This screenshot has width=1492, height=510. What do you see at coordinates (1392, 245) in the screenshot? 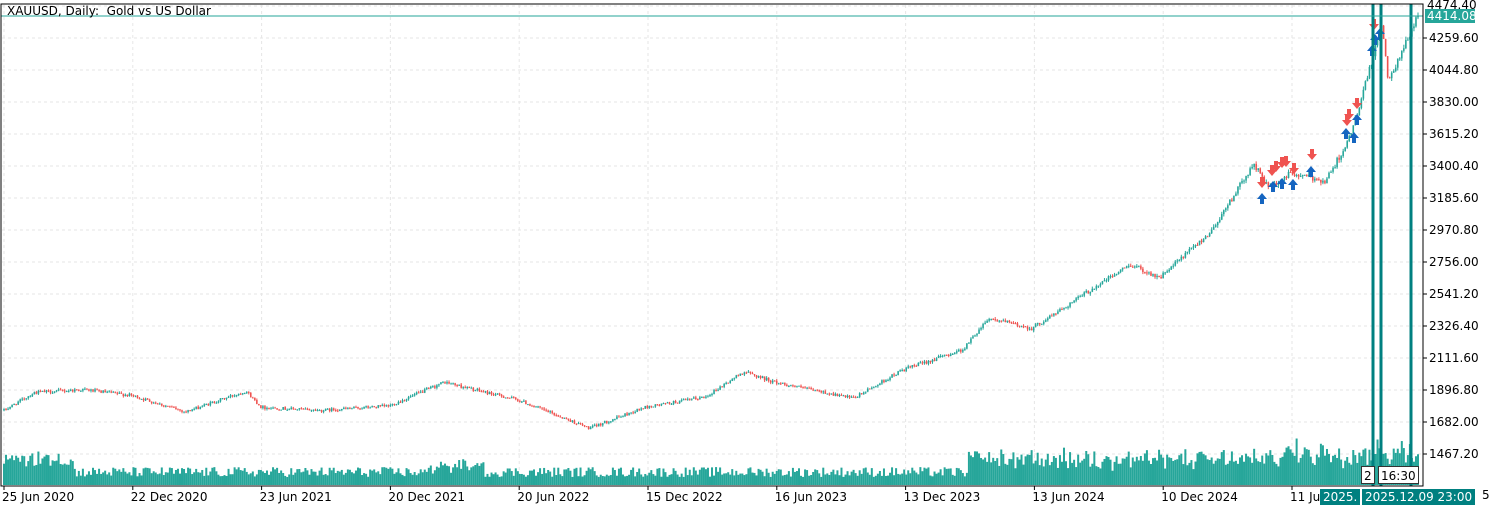
I see `vertical-markers` at bounding box center [1392, 245].